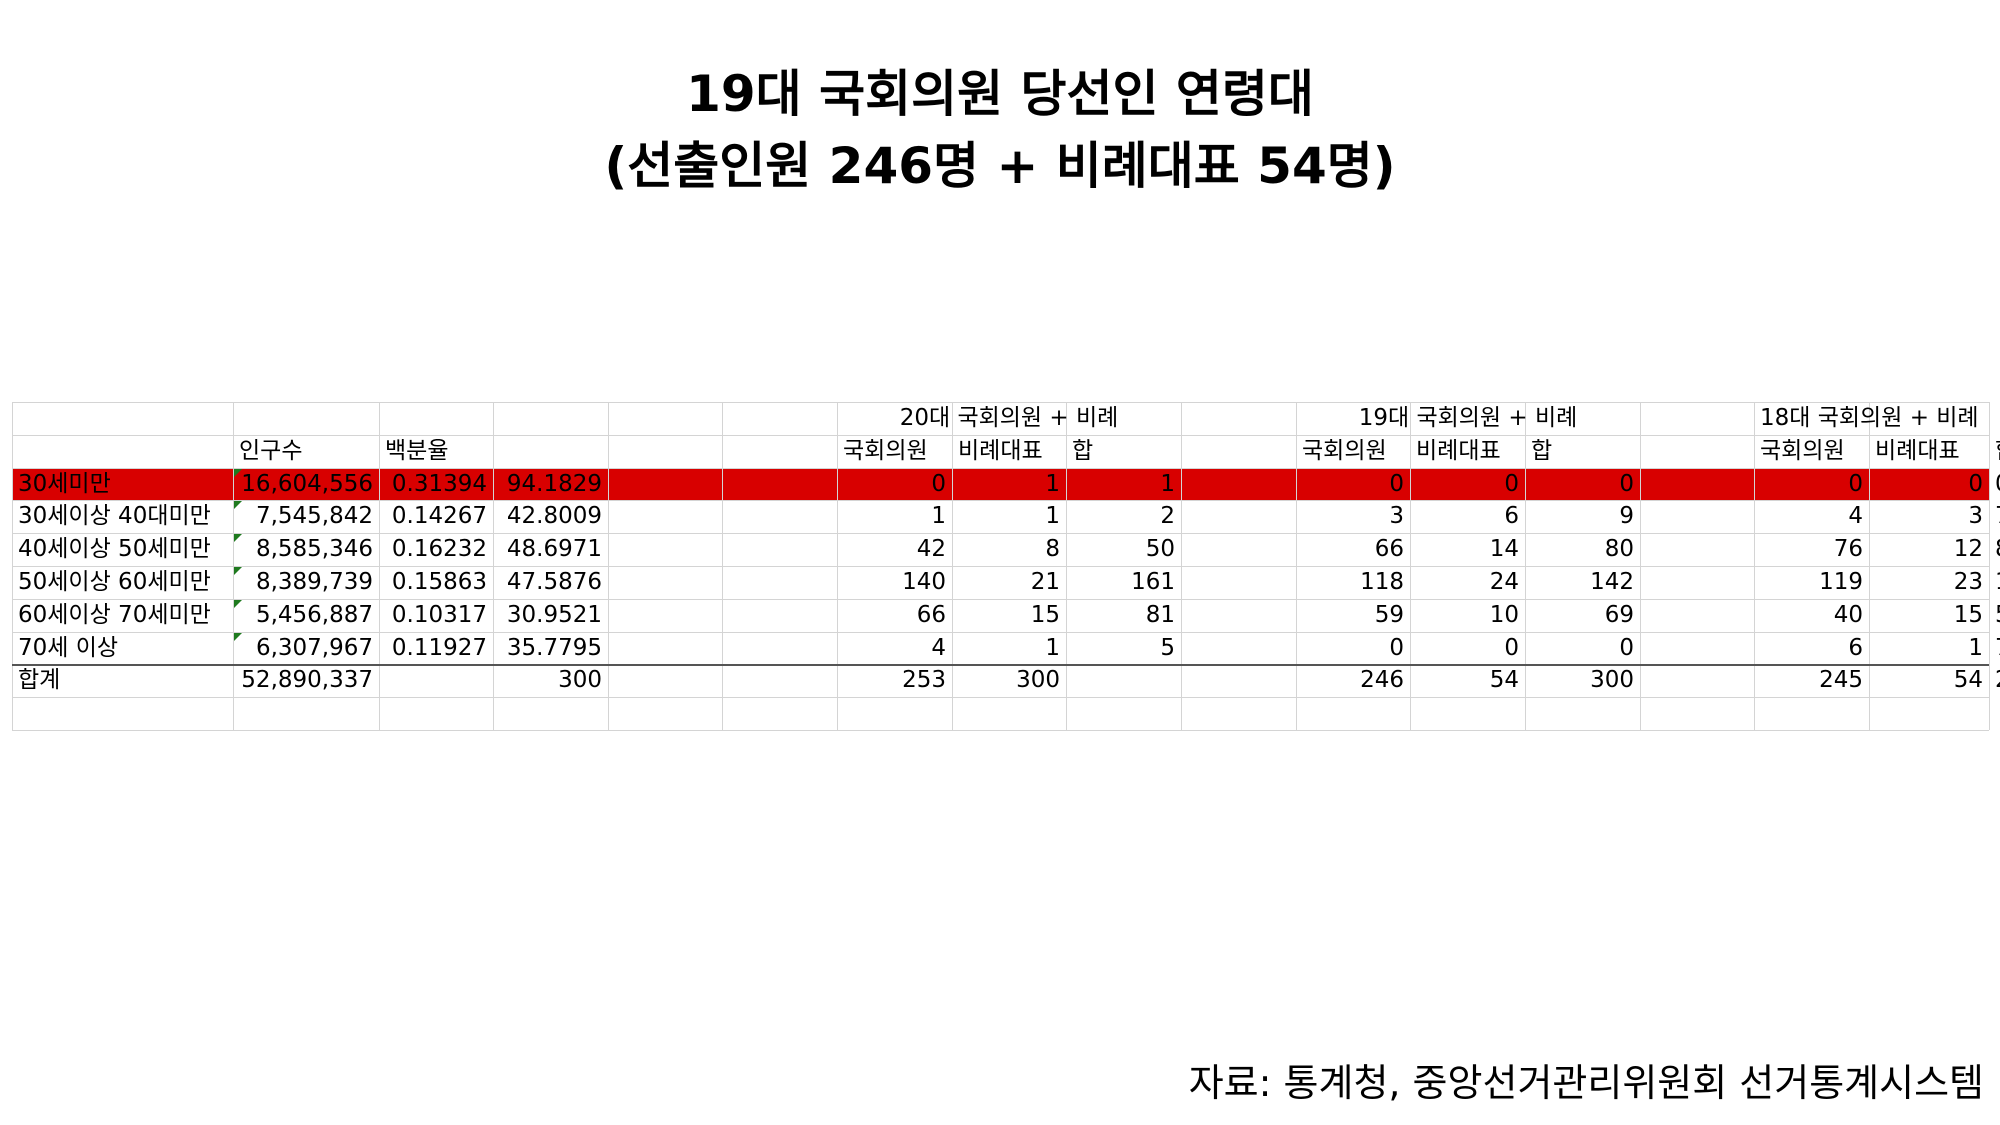 This screenshot has height=1125, width=2000. I want to click on scaled-cell: 35.7795, so click(554, 647).